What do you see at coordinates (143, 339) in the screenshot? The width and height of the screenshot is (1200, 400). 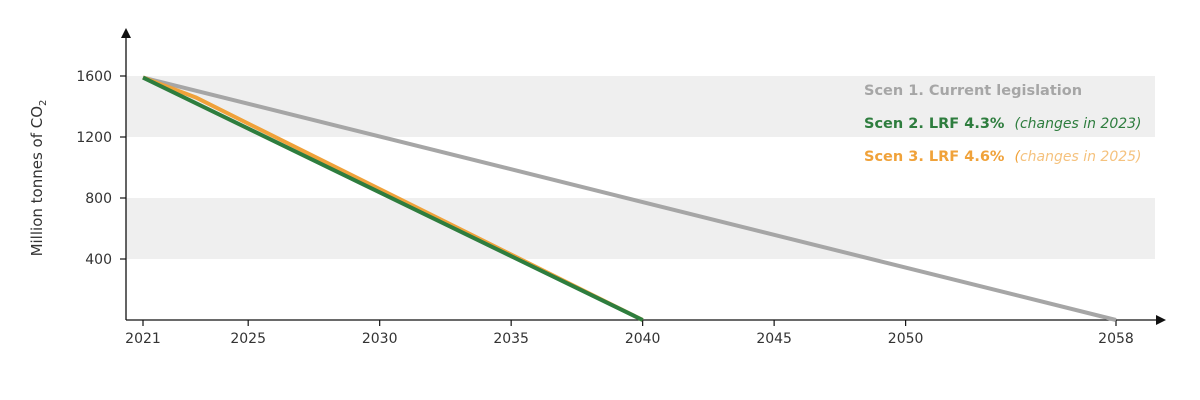 I see `x-tick-label: 2021` at bounding box center [143, 339].